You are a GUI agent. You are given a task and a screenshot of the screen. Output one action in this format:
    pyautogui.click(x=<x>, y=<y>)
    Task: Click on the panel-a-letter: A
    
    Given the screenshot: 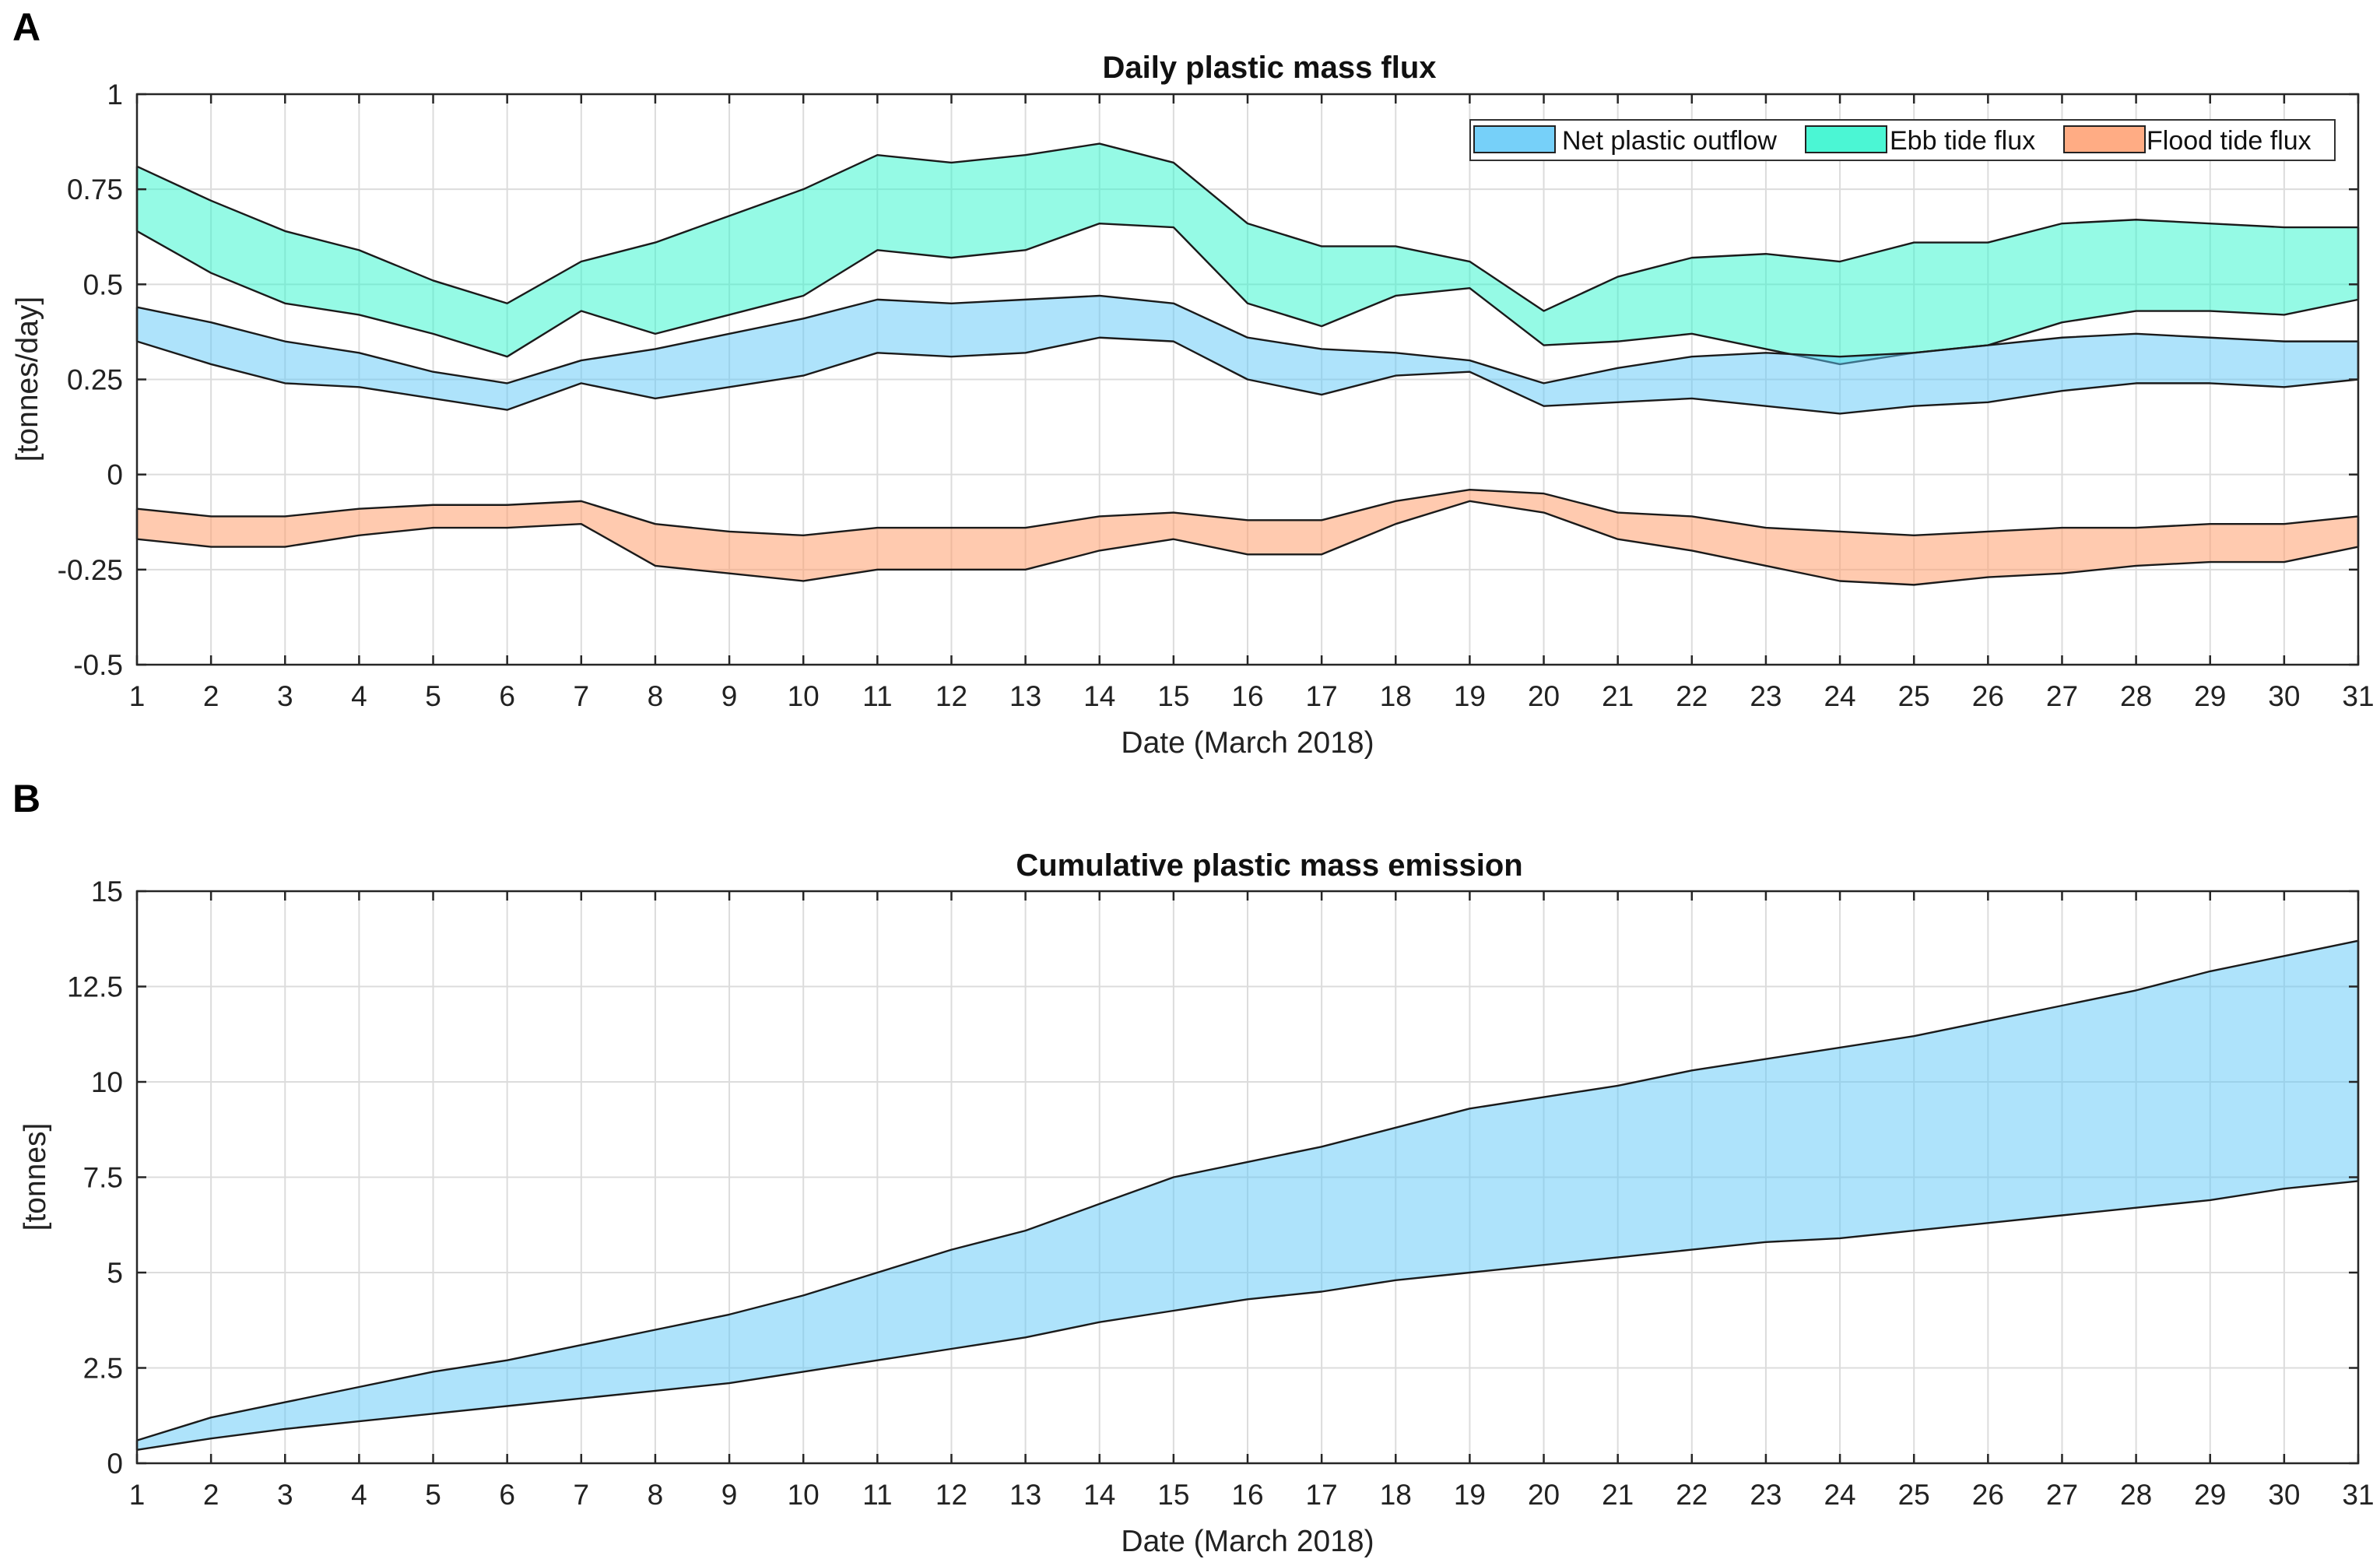 What is the action you would take?
    pyautogui.click(x=26, y=27)
    